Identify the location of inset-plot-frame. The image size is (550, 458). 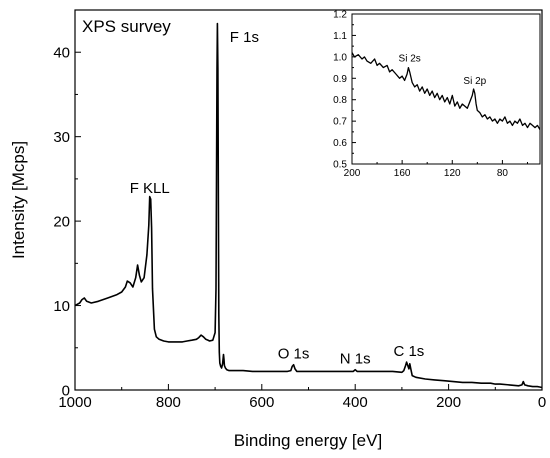
(446, 89).